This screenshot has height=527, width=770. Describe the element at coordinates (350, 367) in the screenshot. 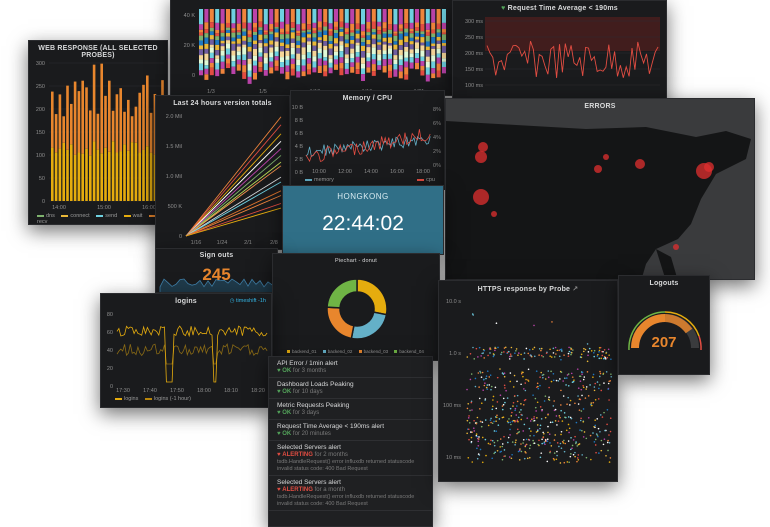

I see `alert-item: API Error / 1min alert ♥ OK for 3 months` at that location.